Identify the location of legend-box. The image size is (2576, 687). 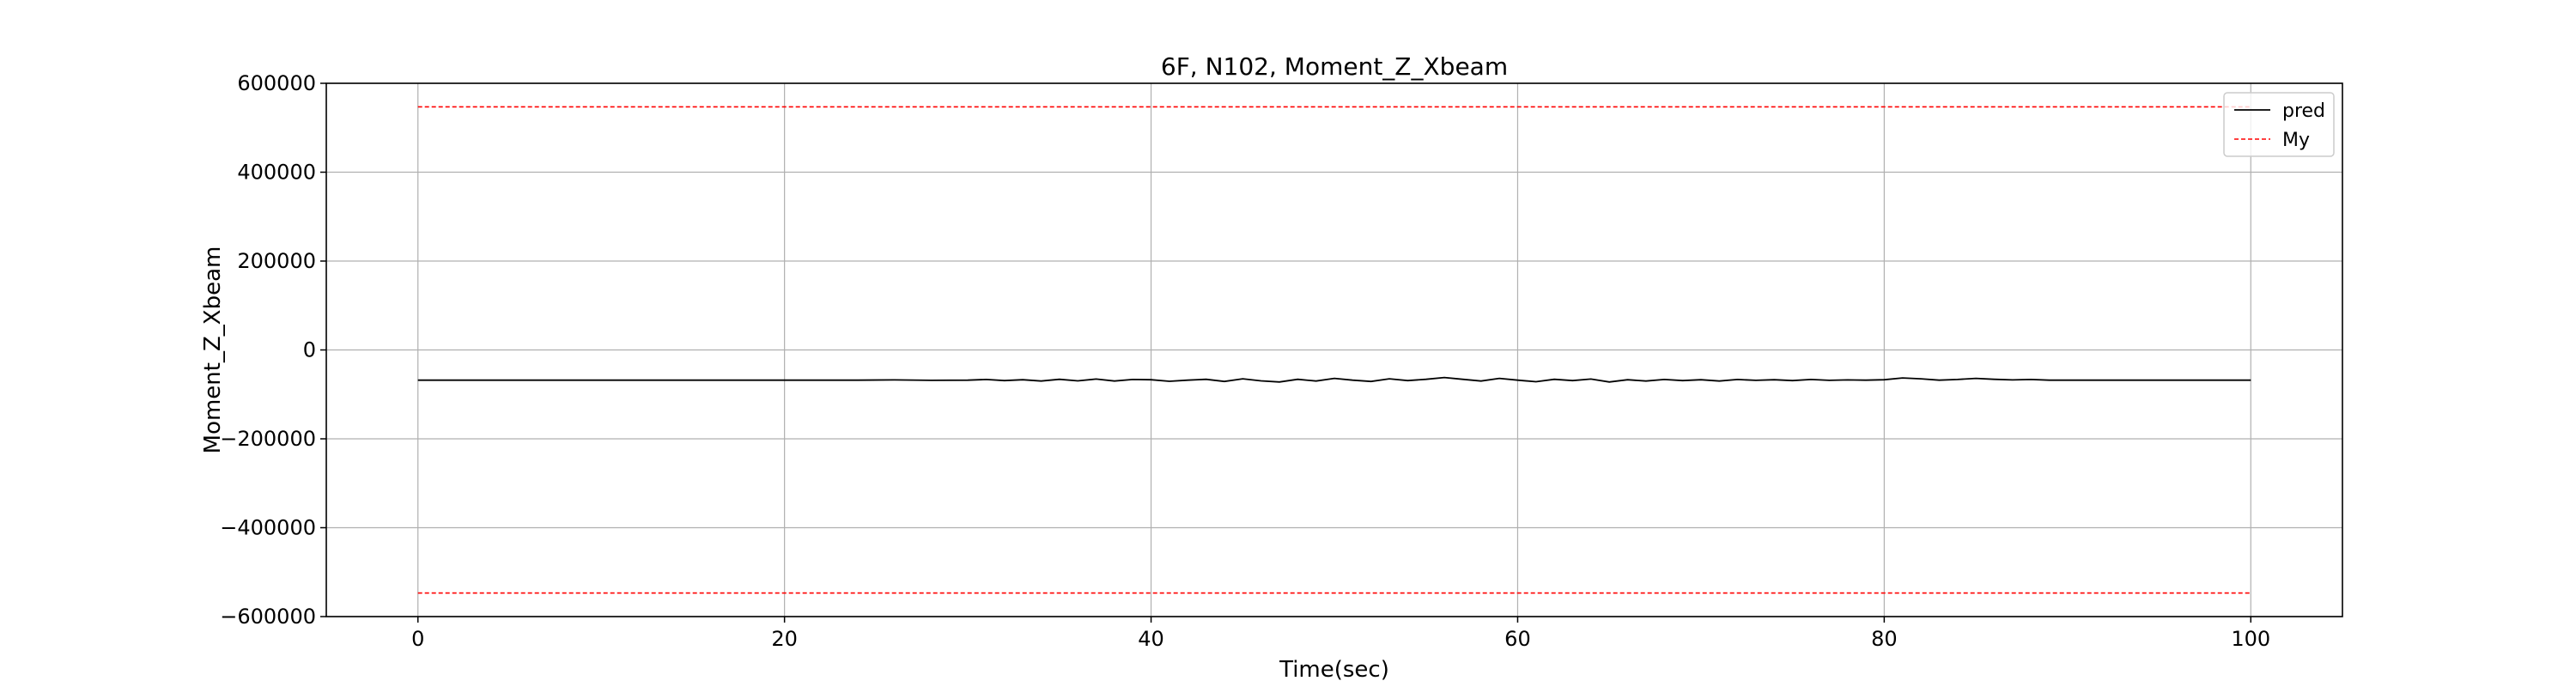
(2279, 124).